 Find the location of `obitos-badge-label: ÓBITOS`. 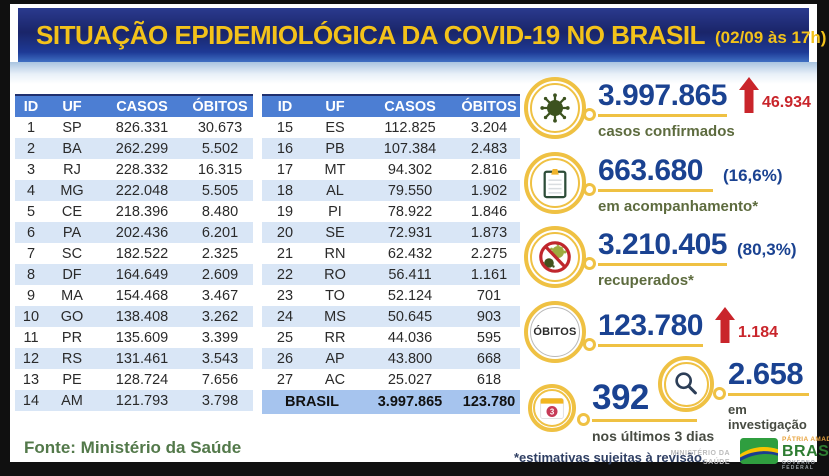

obitos-badge-label: ÓBITOS is located at coordinates (555, 332).